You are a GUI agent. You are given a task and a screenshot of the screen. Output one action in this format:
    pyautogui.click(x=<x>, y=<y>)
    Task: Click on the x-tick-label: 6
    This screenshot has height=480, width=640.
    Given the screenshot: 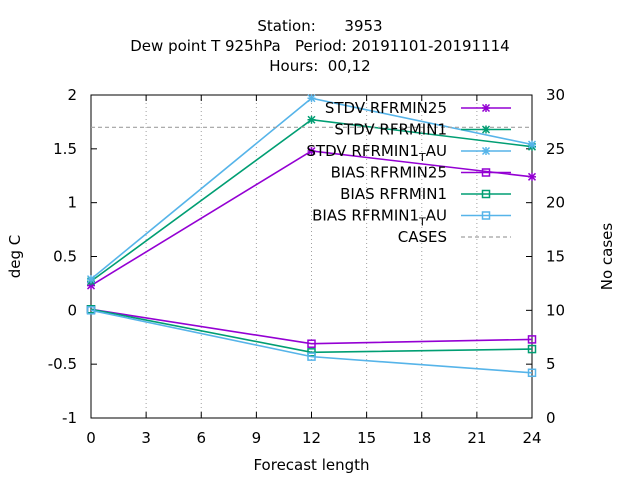 What is the action you would take?
    pyautogui.click(x=201, y=438)
    